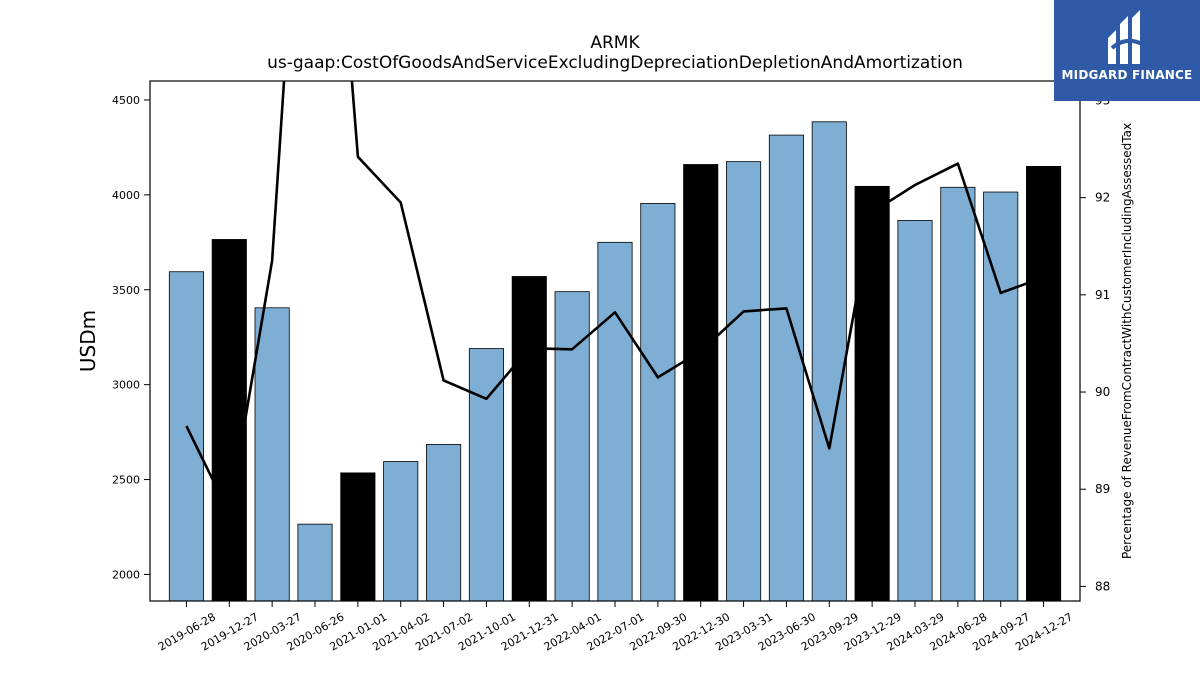  What do you see at coordinates (126, 574) in the screenshot?
I see `y-tick-label-2000: 2000` at bounding box center [126, 574].